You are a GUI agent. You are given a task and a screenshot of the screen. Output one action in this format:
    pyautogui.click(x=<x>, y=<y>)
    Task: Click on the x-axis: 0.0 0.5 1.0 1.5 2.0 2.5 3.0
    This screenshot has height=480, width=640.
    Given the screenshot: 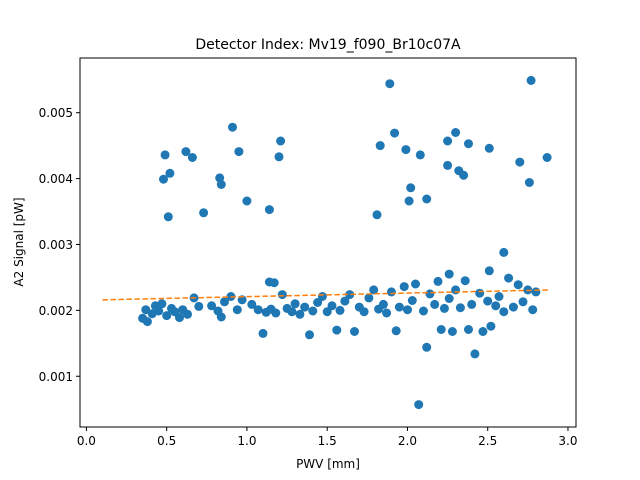 What is the action you would take?
    pyautogui.click(x=327, y=437)
    